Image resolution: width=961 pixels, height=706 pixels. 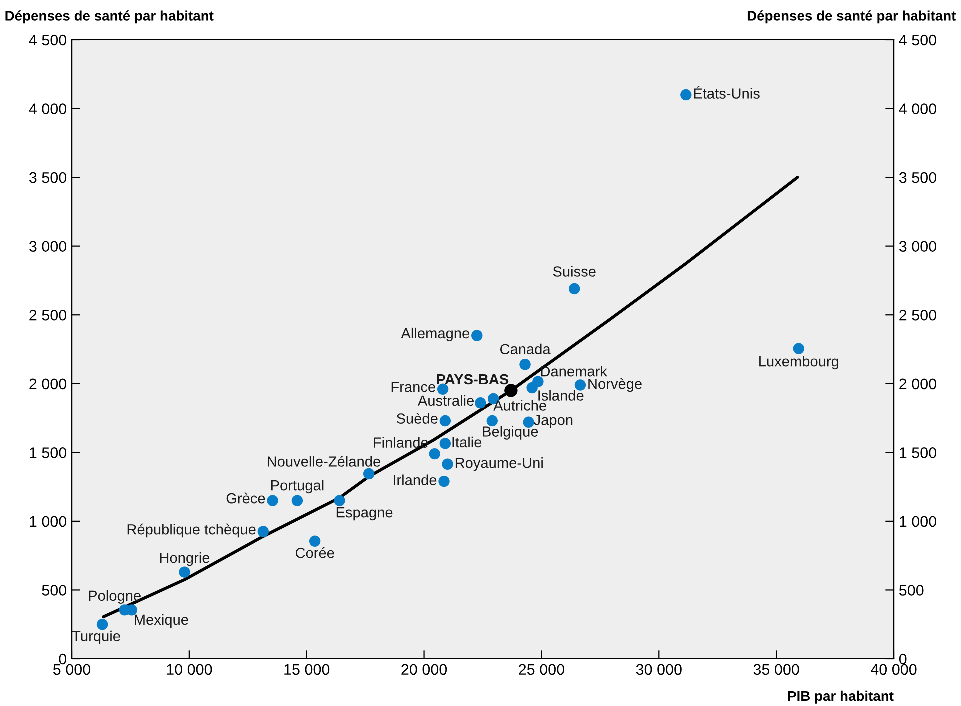 What do you see at coordinates (574, 271) in the screenshot?
I see `data-label: Suisse` at bounding box center [574, 271].